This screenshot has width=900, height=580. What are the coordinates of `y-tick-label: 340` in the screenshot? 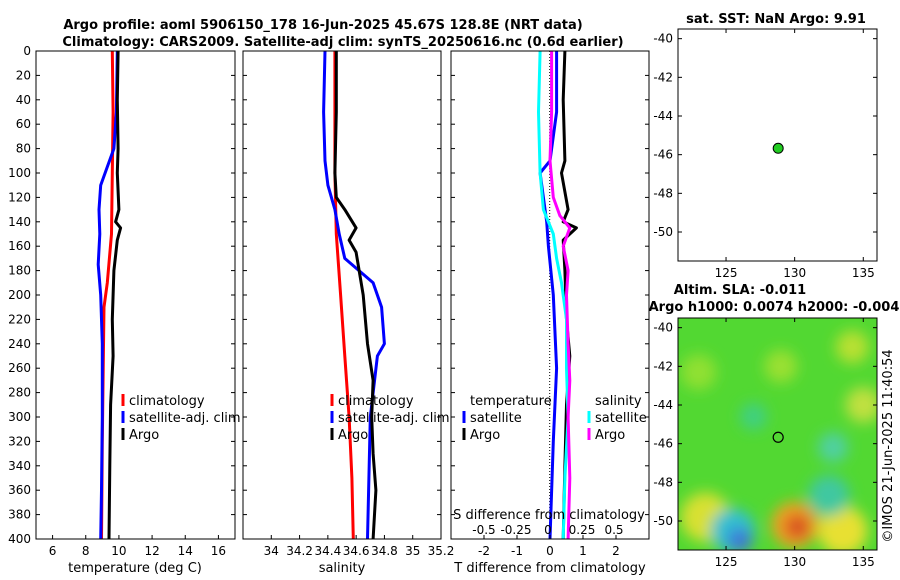 It's located at (19, 466).